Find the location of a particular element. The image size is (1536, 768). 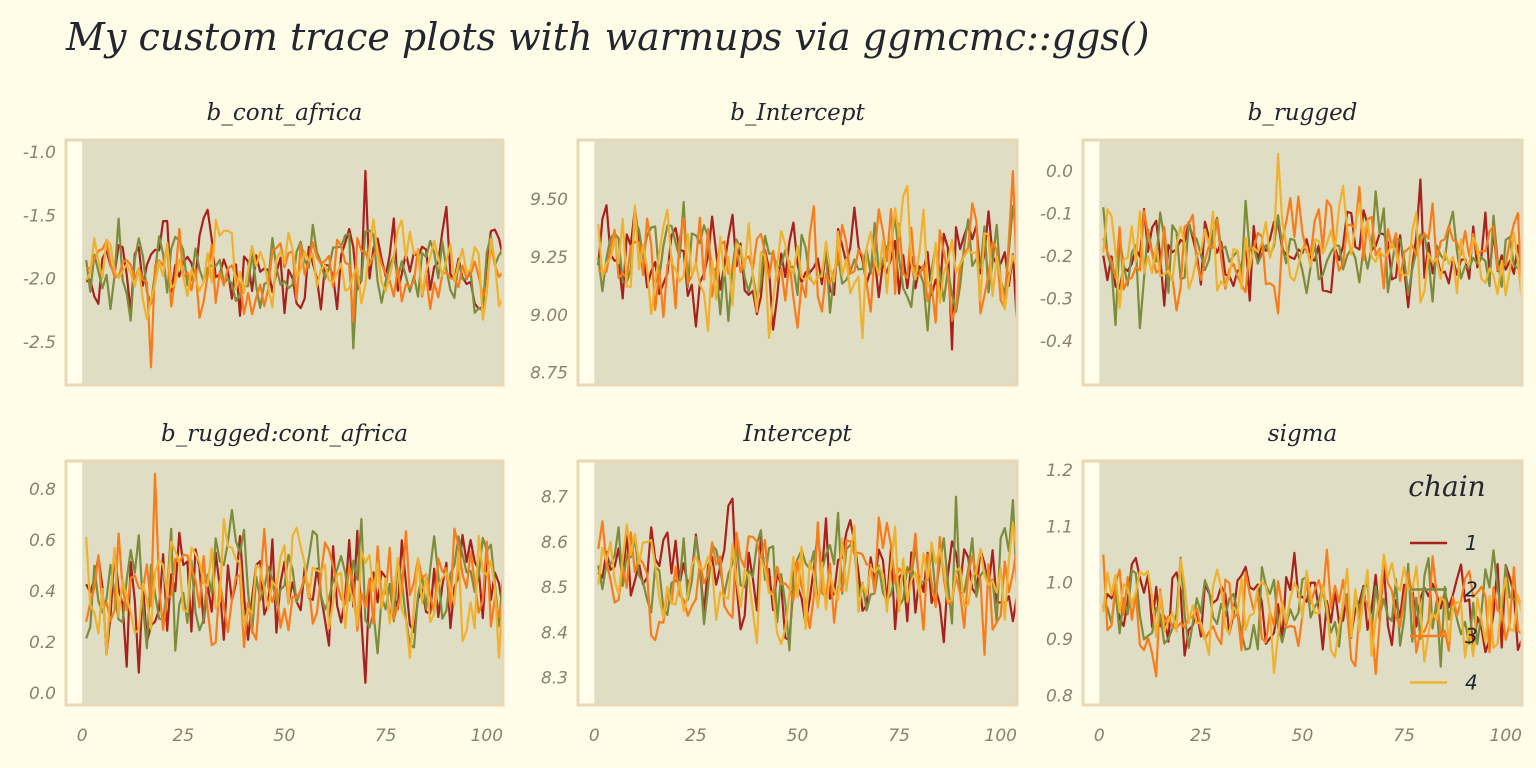

y-tick-label: 1.2 is located at coordinates (1059, 471).